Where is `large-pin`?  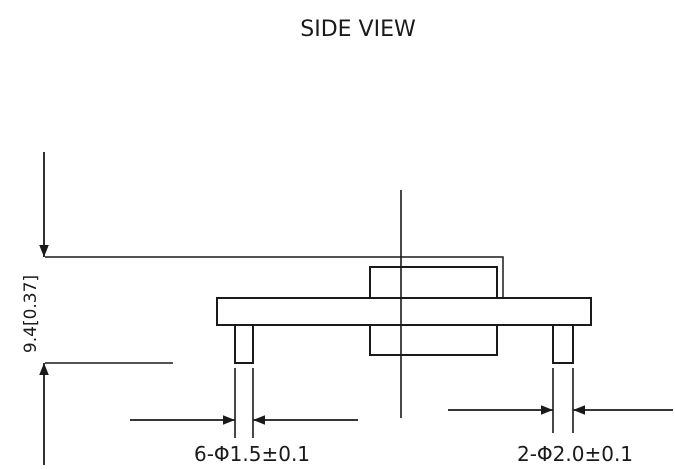 large-pin is located at coordinates (563, 344).